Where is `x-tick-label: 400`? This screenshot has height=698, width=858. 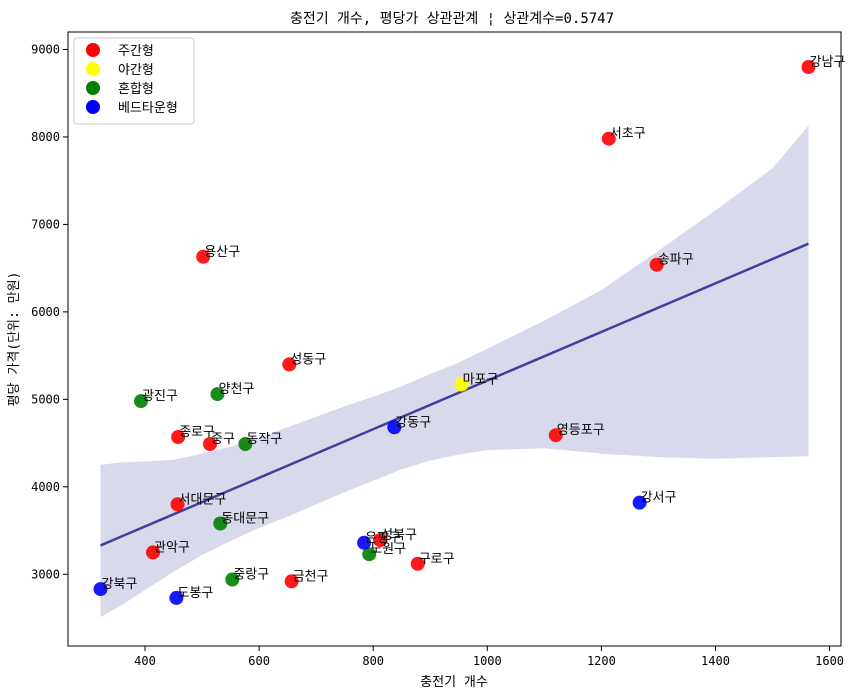
x-tick-label: 400 is located at coordinates (145, 661).